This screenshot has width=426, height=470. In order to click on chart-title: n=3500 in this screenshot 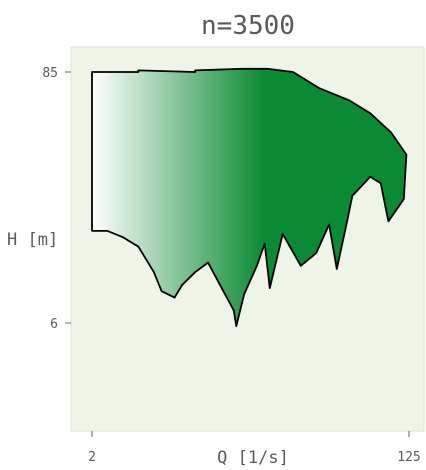, I will do `click(248, 26)`.